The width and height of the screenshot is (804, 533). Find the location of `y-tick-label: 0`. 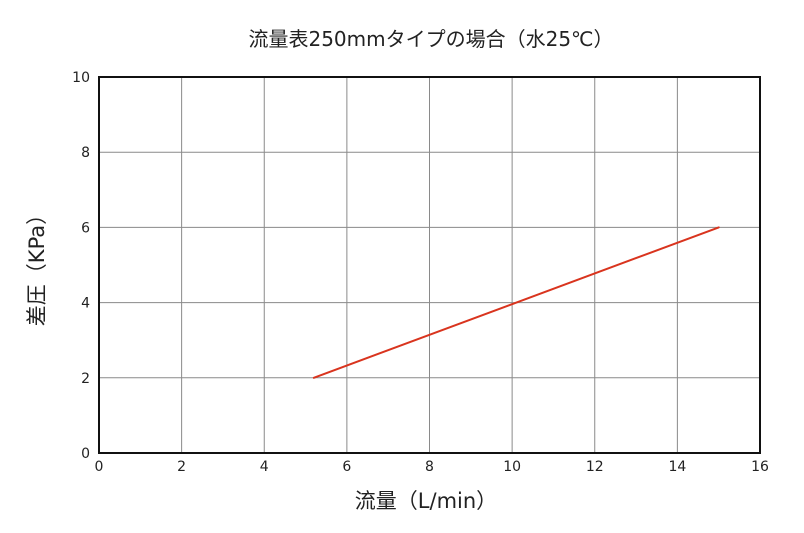

y-tick-label: 0 is located at coordinates (85, 454).